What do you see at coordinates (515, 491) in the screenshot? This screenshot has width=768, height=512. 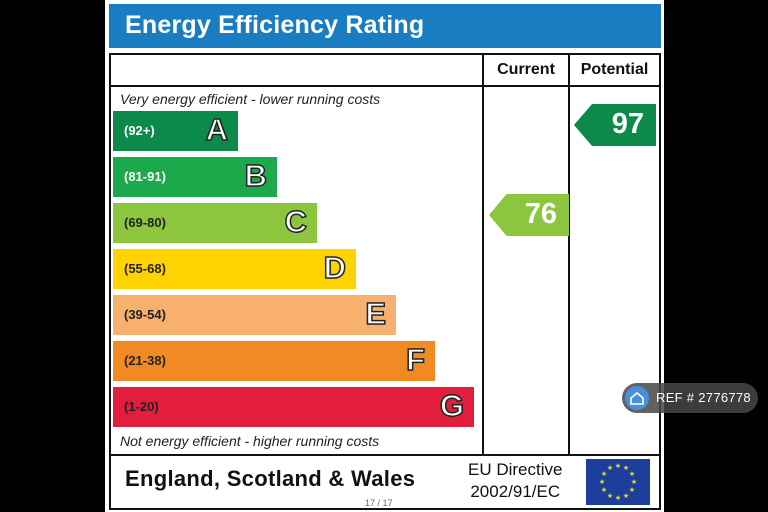 I see `directive-line-2: 2002/91/EC` at bounding box center [515, 491].